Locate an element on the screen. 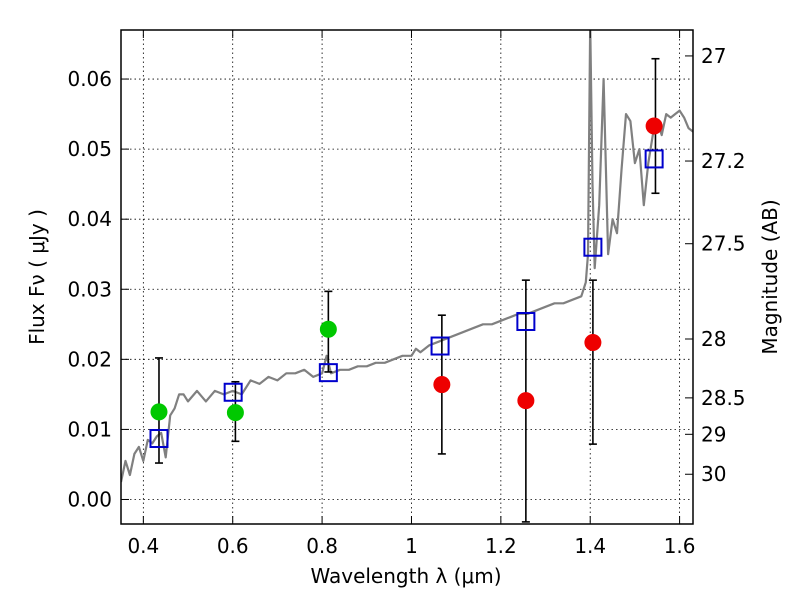 The height and width of the screenshot is (600, 800). x-tick-label: 1.2 is located at coordinates (501, 546).